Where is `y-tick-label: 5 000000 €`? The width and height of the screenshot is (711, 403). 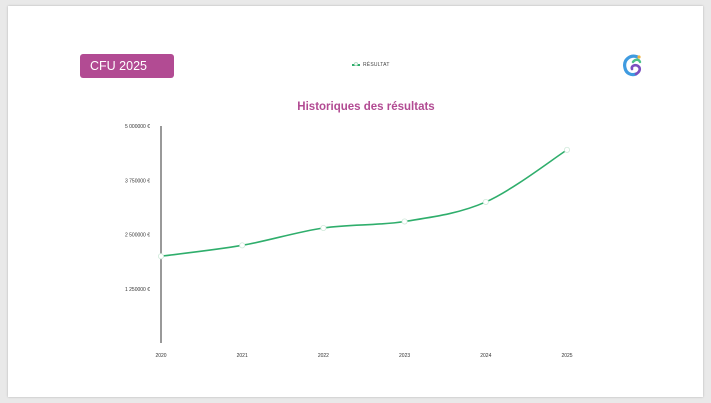
y-tick-label: 5 000000 € is located at coordinates (137, 127).